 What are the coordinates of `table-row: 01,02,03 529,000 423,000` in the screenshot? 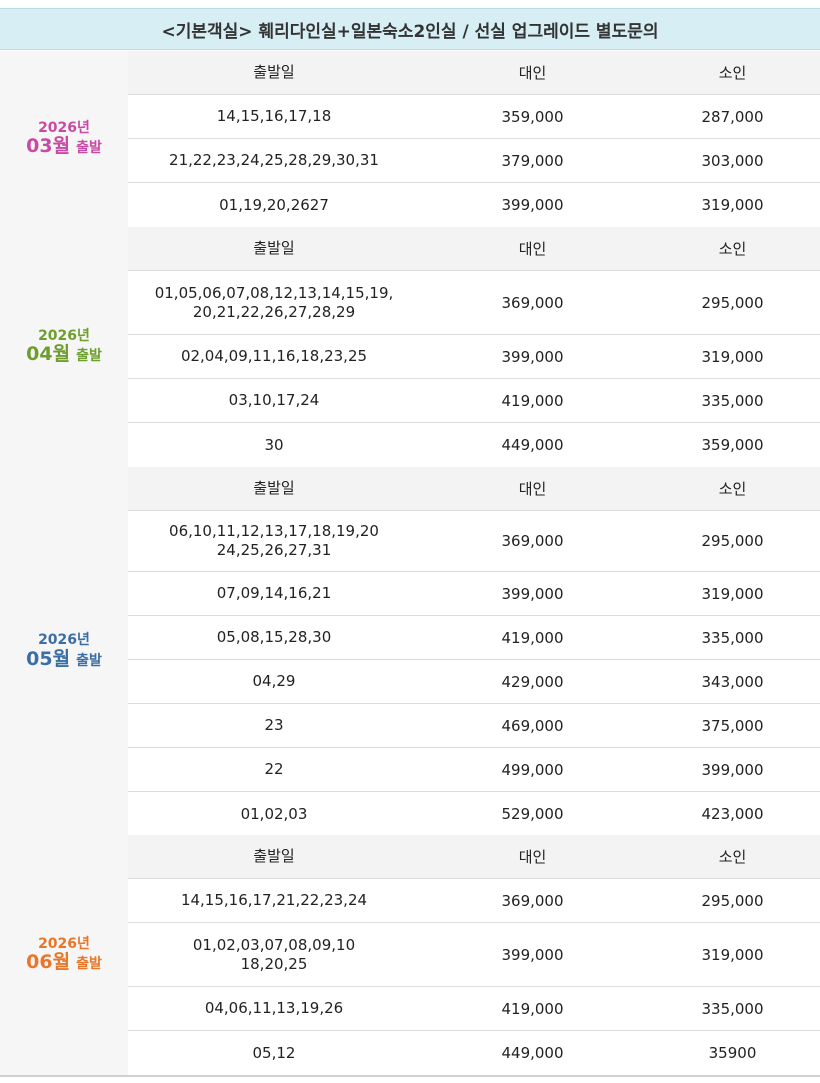 It's located at (474, 814).